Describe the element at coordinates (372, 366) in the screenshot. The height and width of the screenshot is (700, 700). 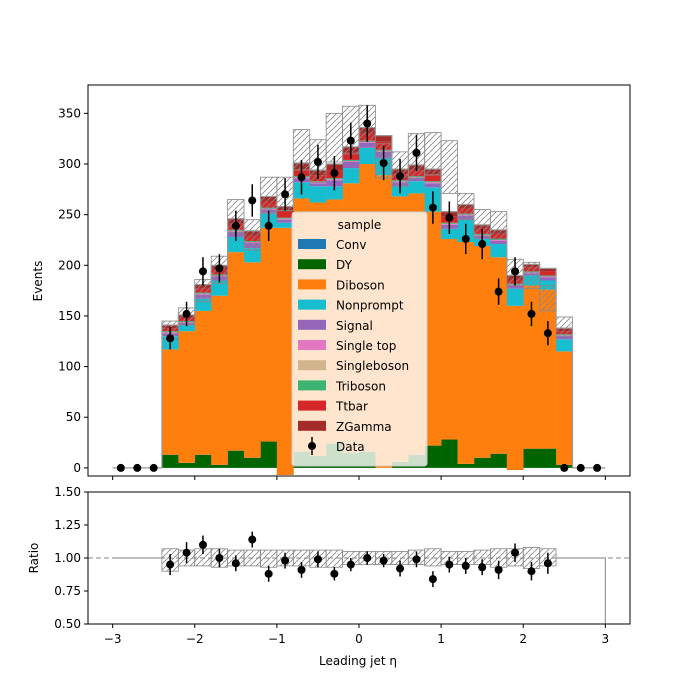
I see `legend-label: Singleboson` at that location.